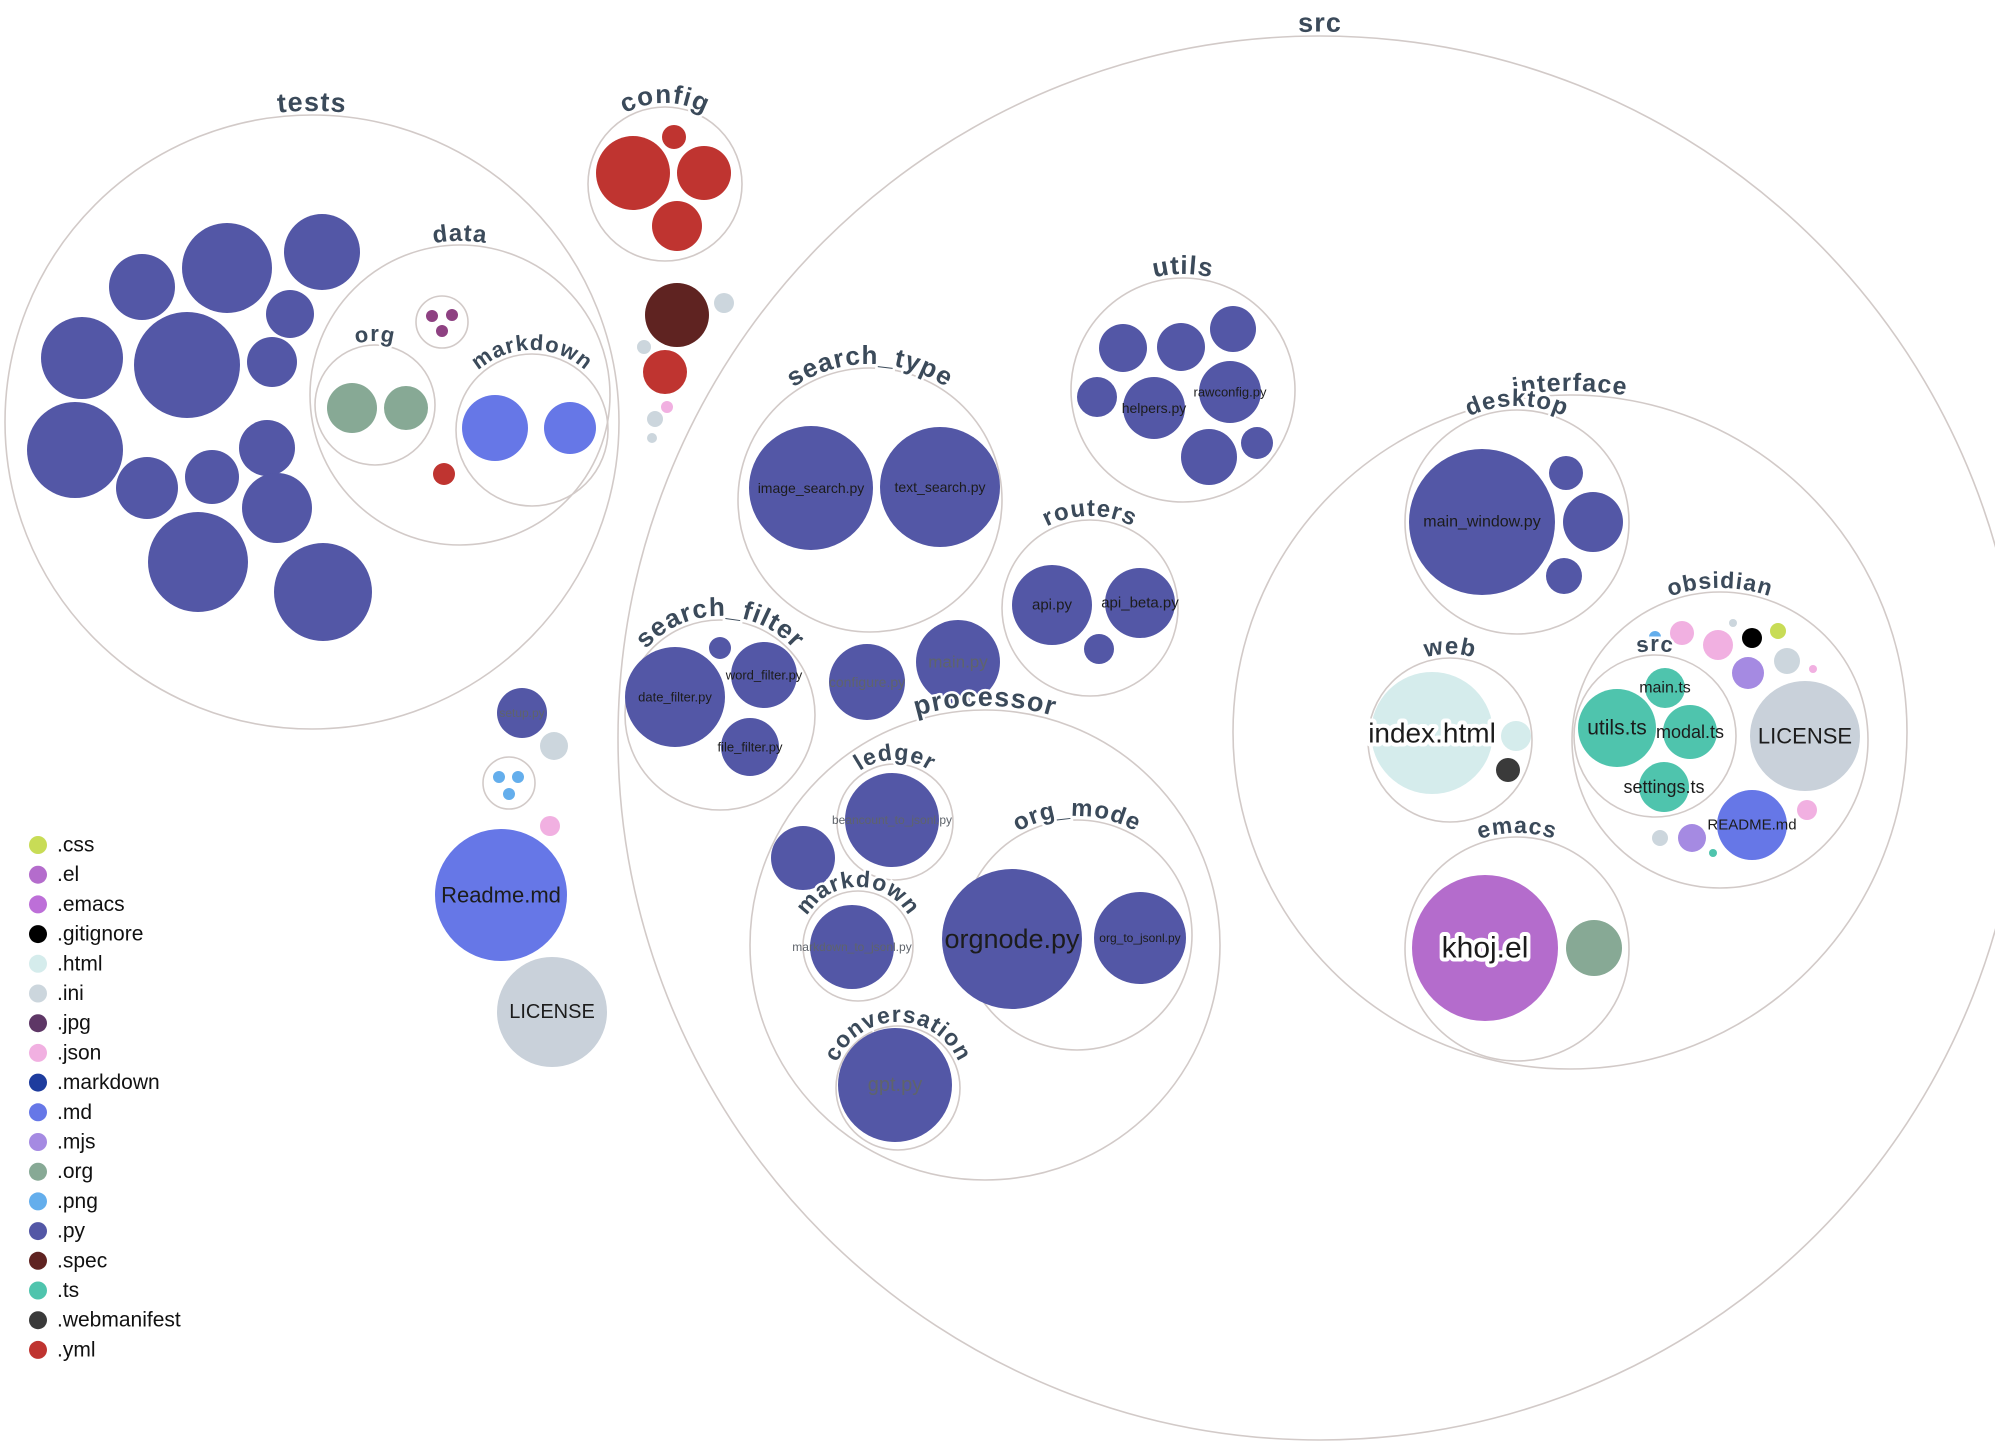  Describe the element at coordinates (1569, 385) in the screenshot. I see `dir-label-interface: interface` at that location.